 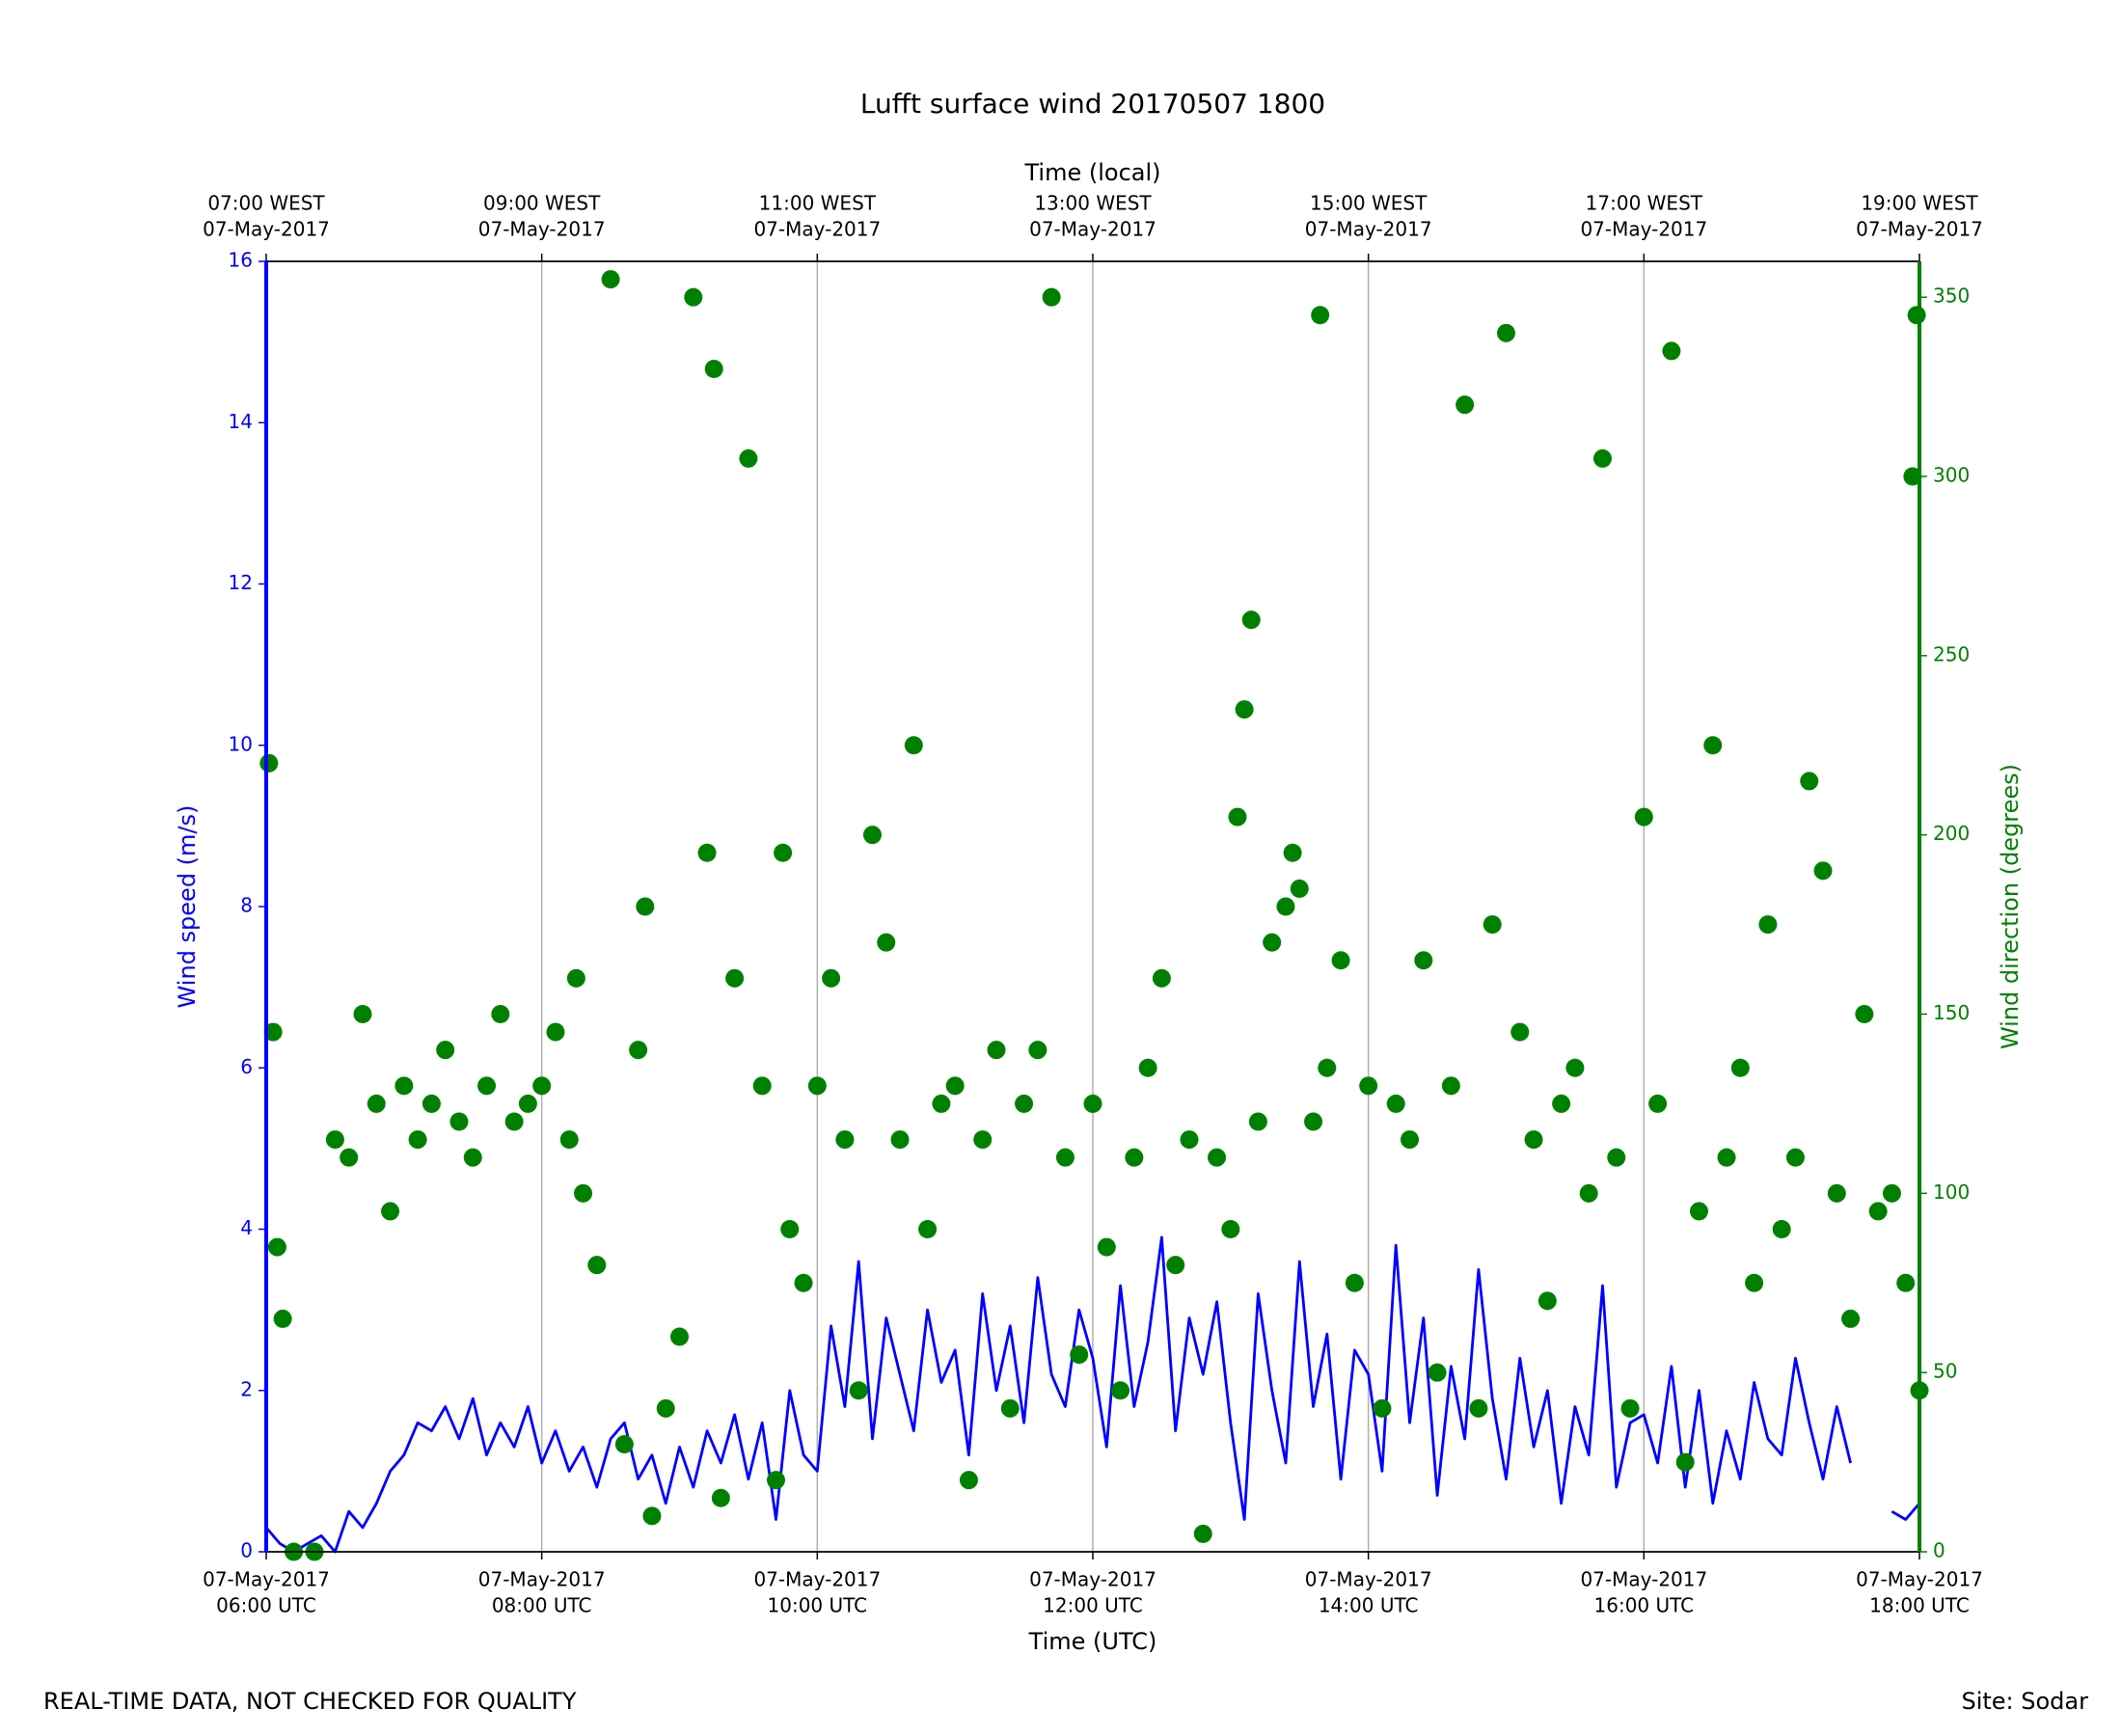 What do you see at coordinates (241, 583) in the screenshot?
I see `y-tick-label: 12` at bounding box center [241, 583].